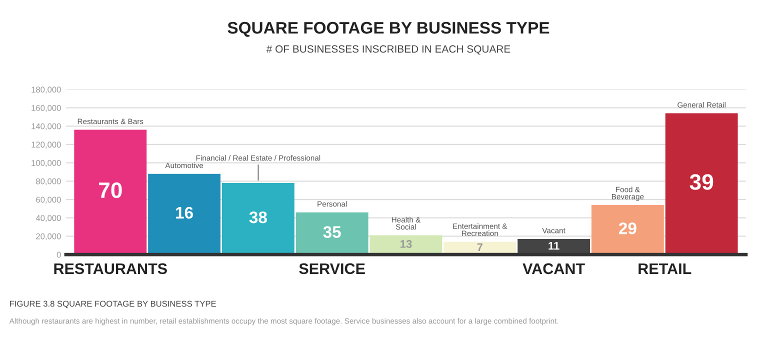 The width and height of the screenshot is (777, 344). Describe the element at coordinates (46, 108) in the screenshot. I see `y-tick-label: 160,000` at that location.